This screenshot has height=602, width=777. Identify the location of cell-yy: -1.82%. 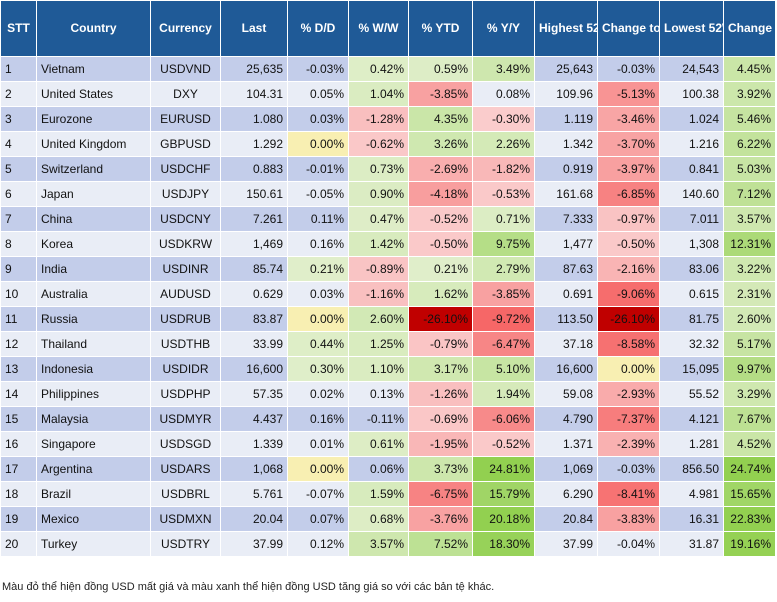
(503, 169).